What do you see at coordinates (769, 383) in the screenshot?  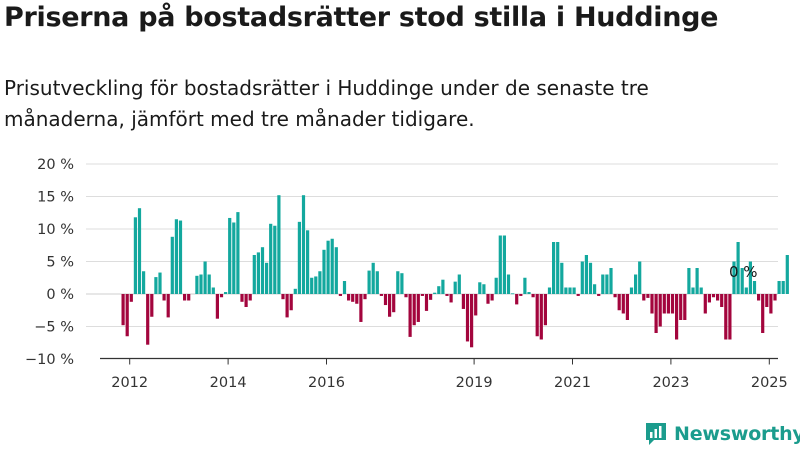 I see `x-tick-label: 2025` at bounding box center [769, 383].